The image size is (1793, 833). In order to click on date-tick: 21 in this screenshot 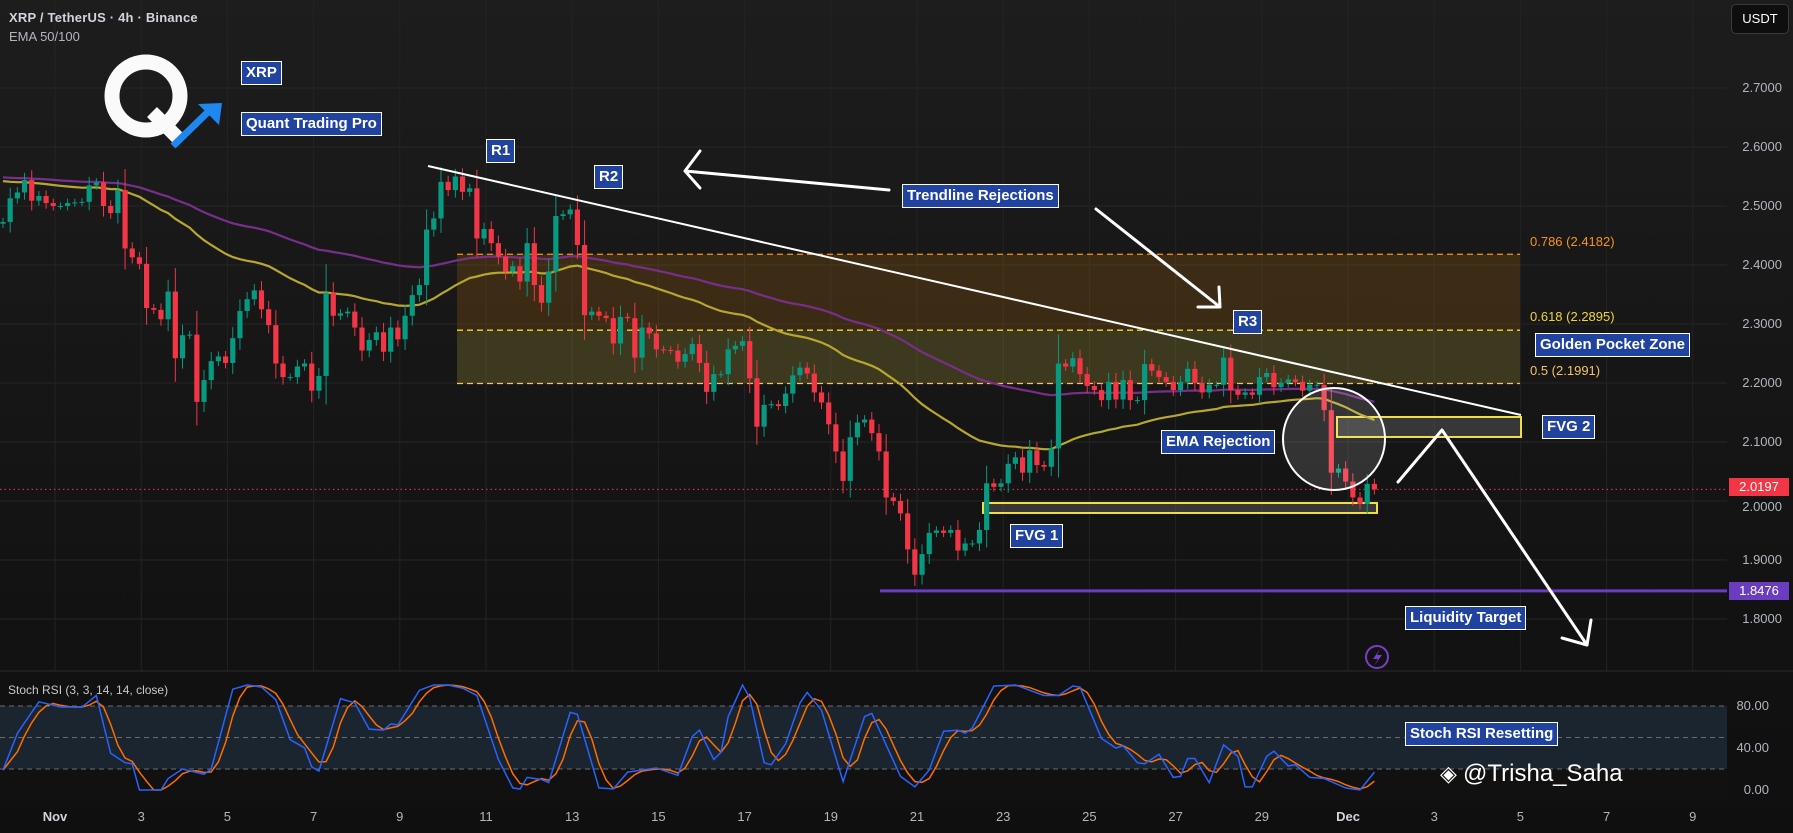, I will do `click(917, 816)`.